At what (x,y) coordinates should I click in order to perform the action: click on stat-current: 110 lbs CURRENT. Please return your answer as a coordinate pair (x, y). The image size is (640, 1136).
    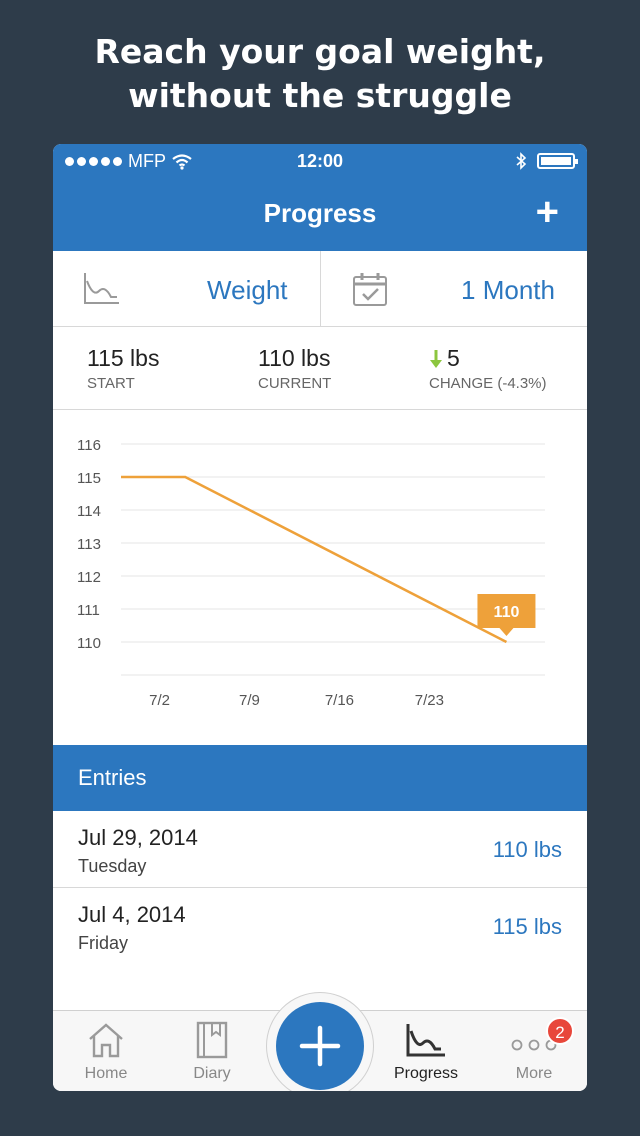
    Looking at the image, I should click on (294, 368).